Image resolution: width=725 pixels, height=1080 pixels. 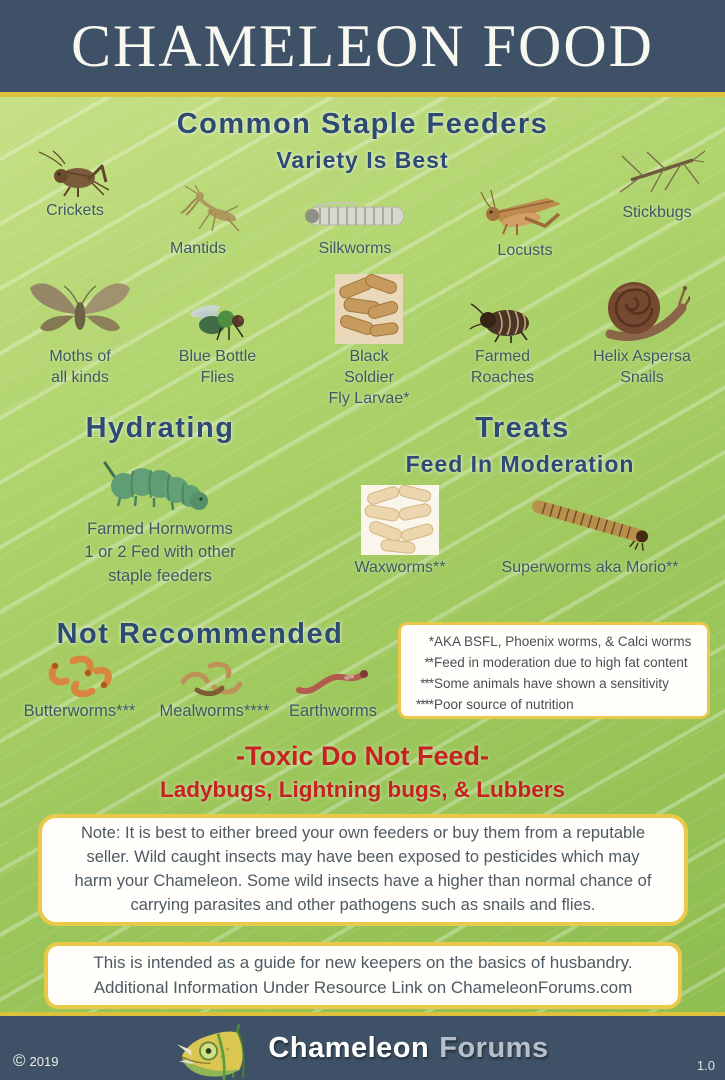 What do you see at coordinates (80, 367) in the screenshot?
I see `staple-label: Moths of all kinds` at bounding box center [80, 367].